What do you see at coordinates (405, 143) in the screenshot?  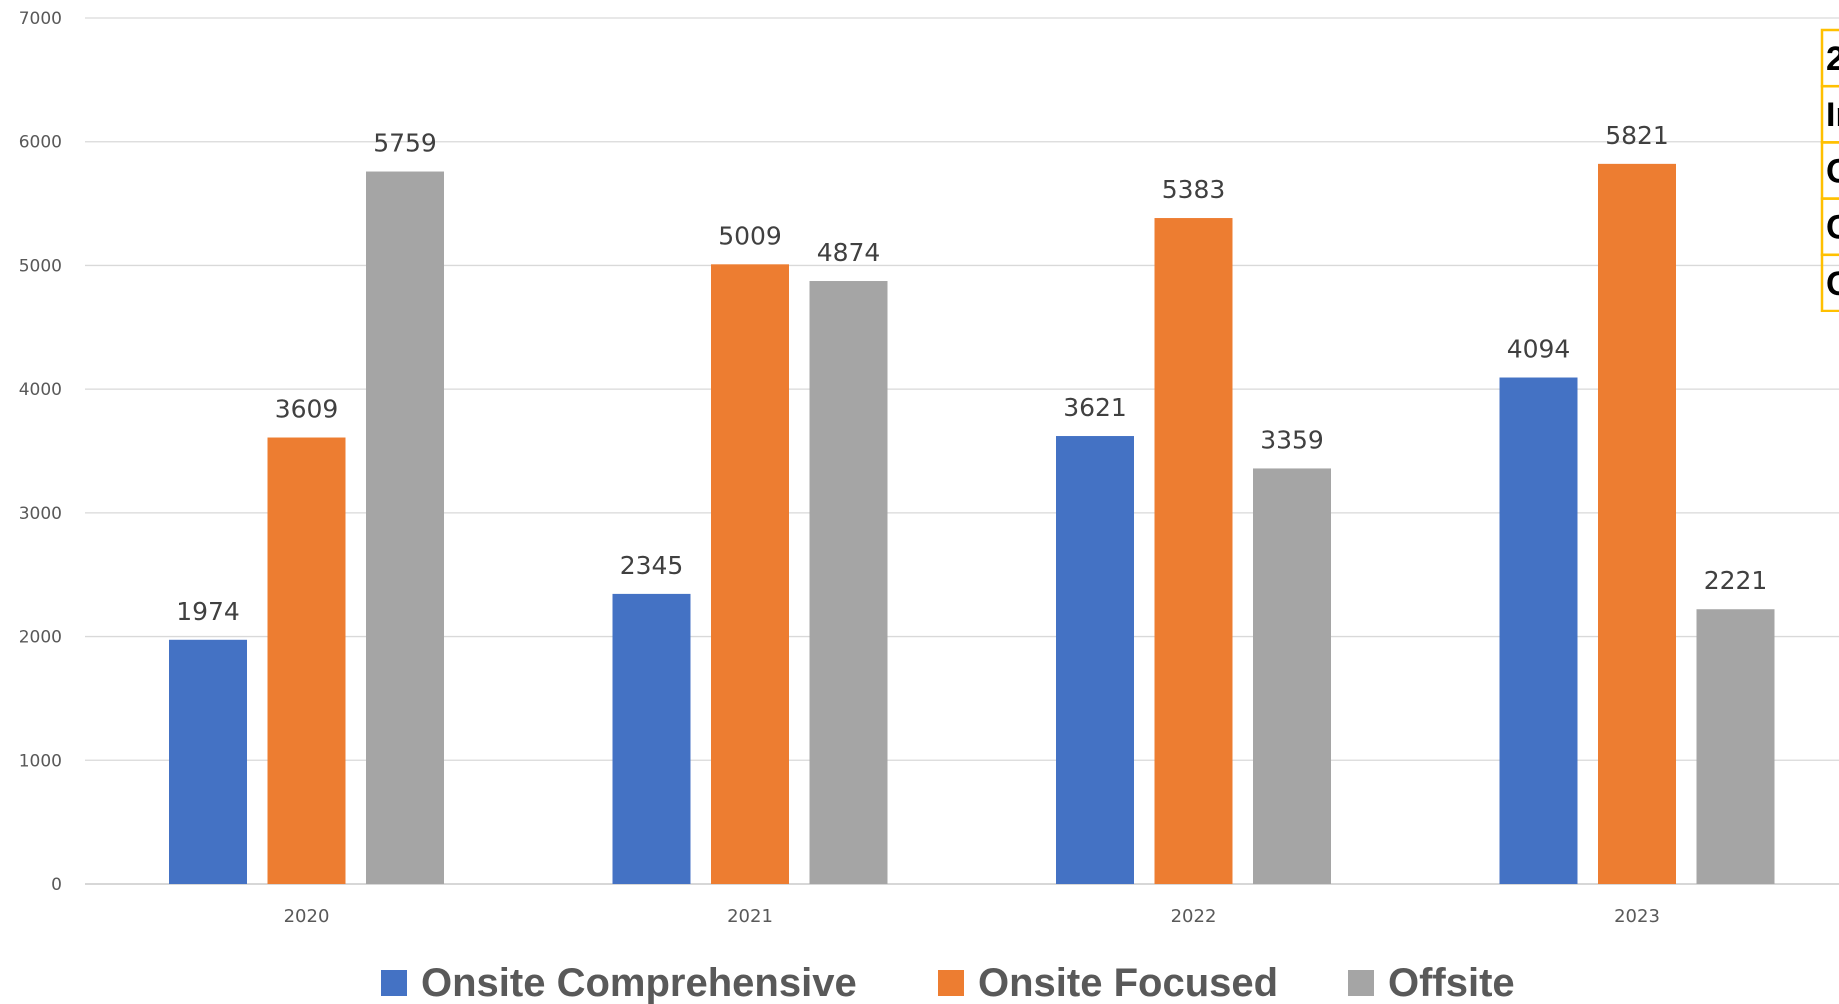 I see `data-label: 5759` at bounding box center [405, 143].